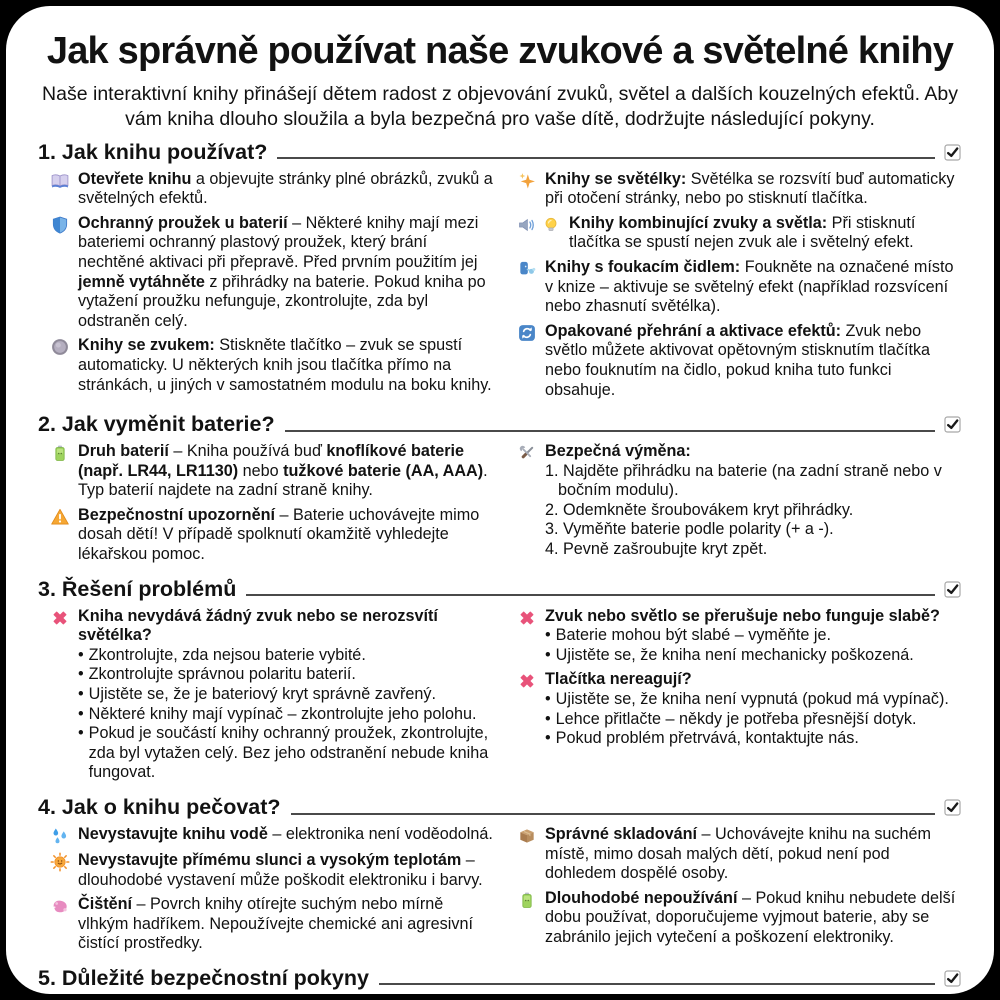 The width and height of the screenshot is (1000, 1000). What do you see at coordinates (227, 654) in the screenshot?
I see `bullet-text: Zkontrolujte, zda nejsou baterie vybité.` at bounding box center [227, 654].